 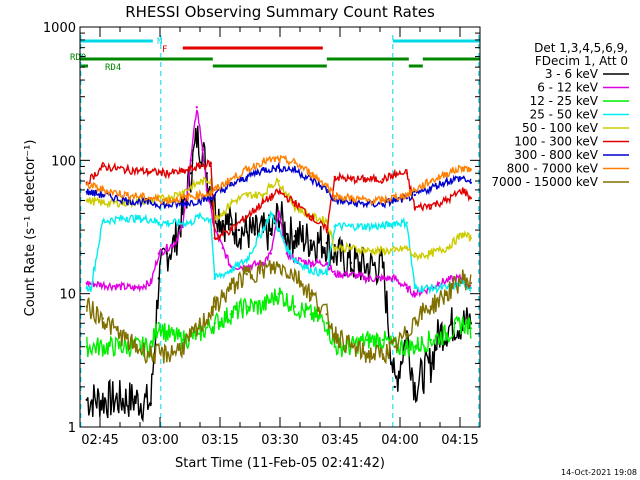 I want to click on legend-header: Det 1,3,4,5,6,9,, so click(x=581, y=48).